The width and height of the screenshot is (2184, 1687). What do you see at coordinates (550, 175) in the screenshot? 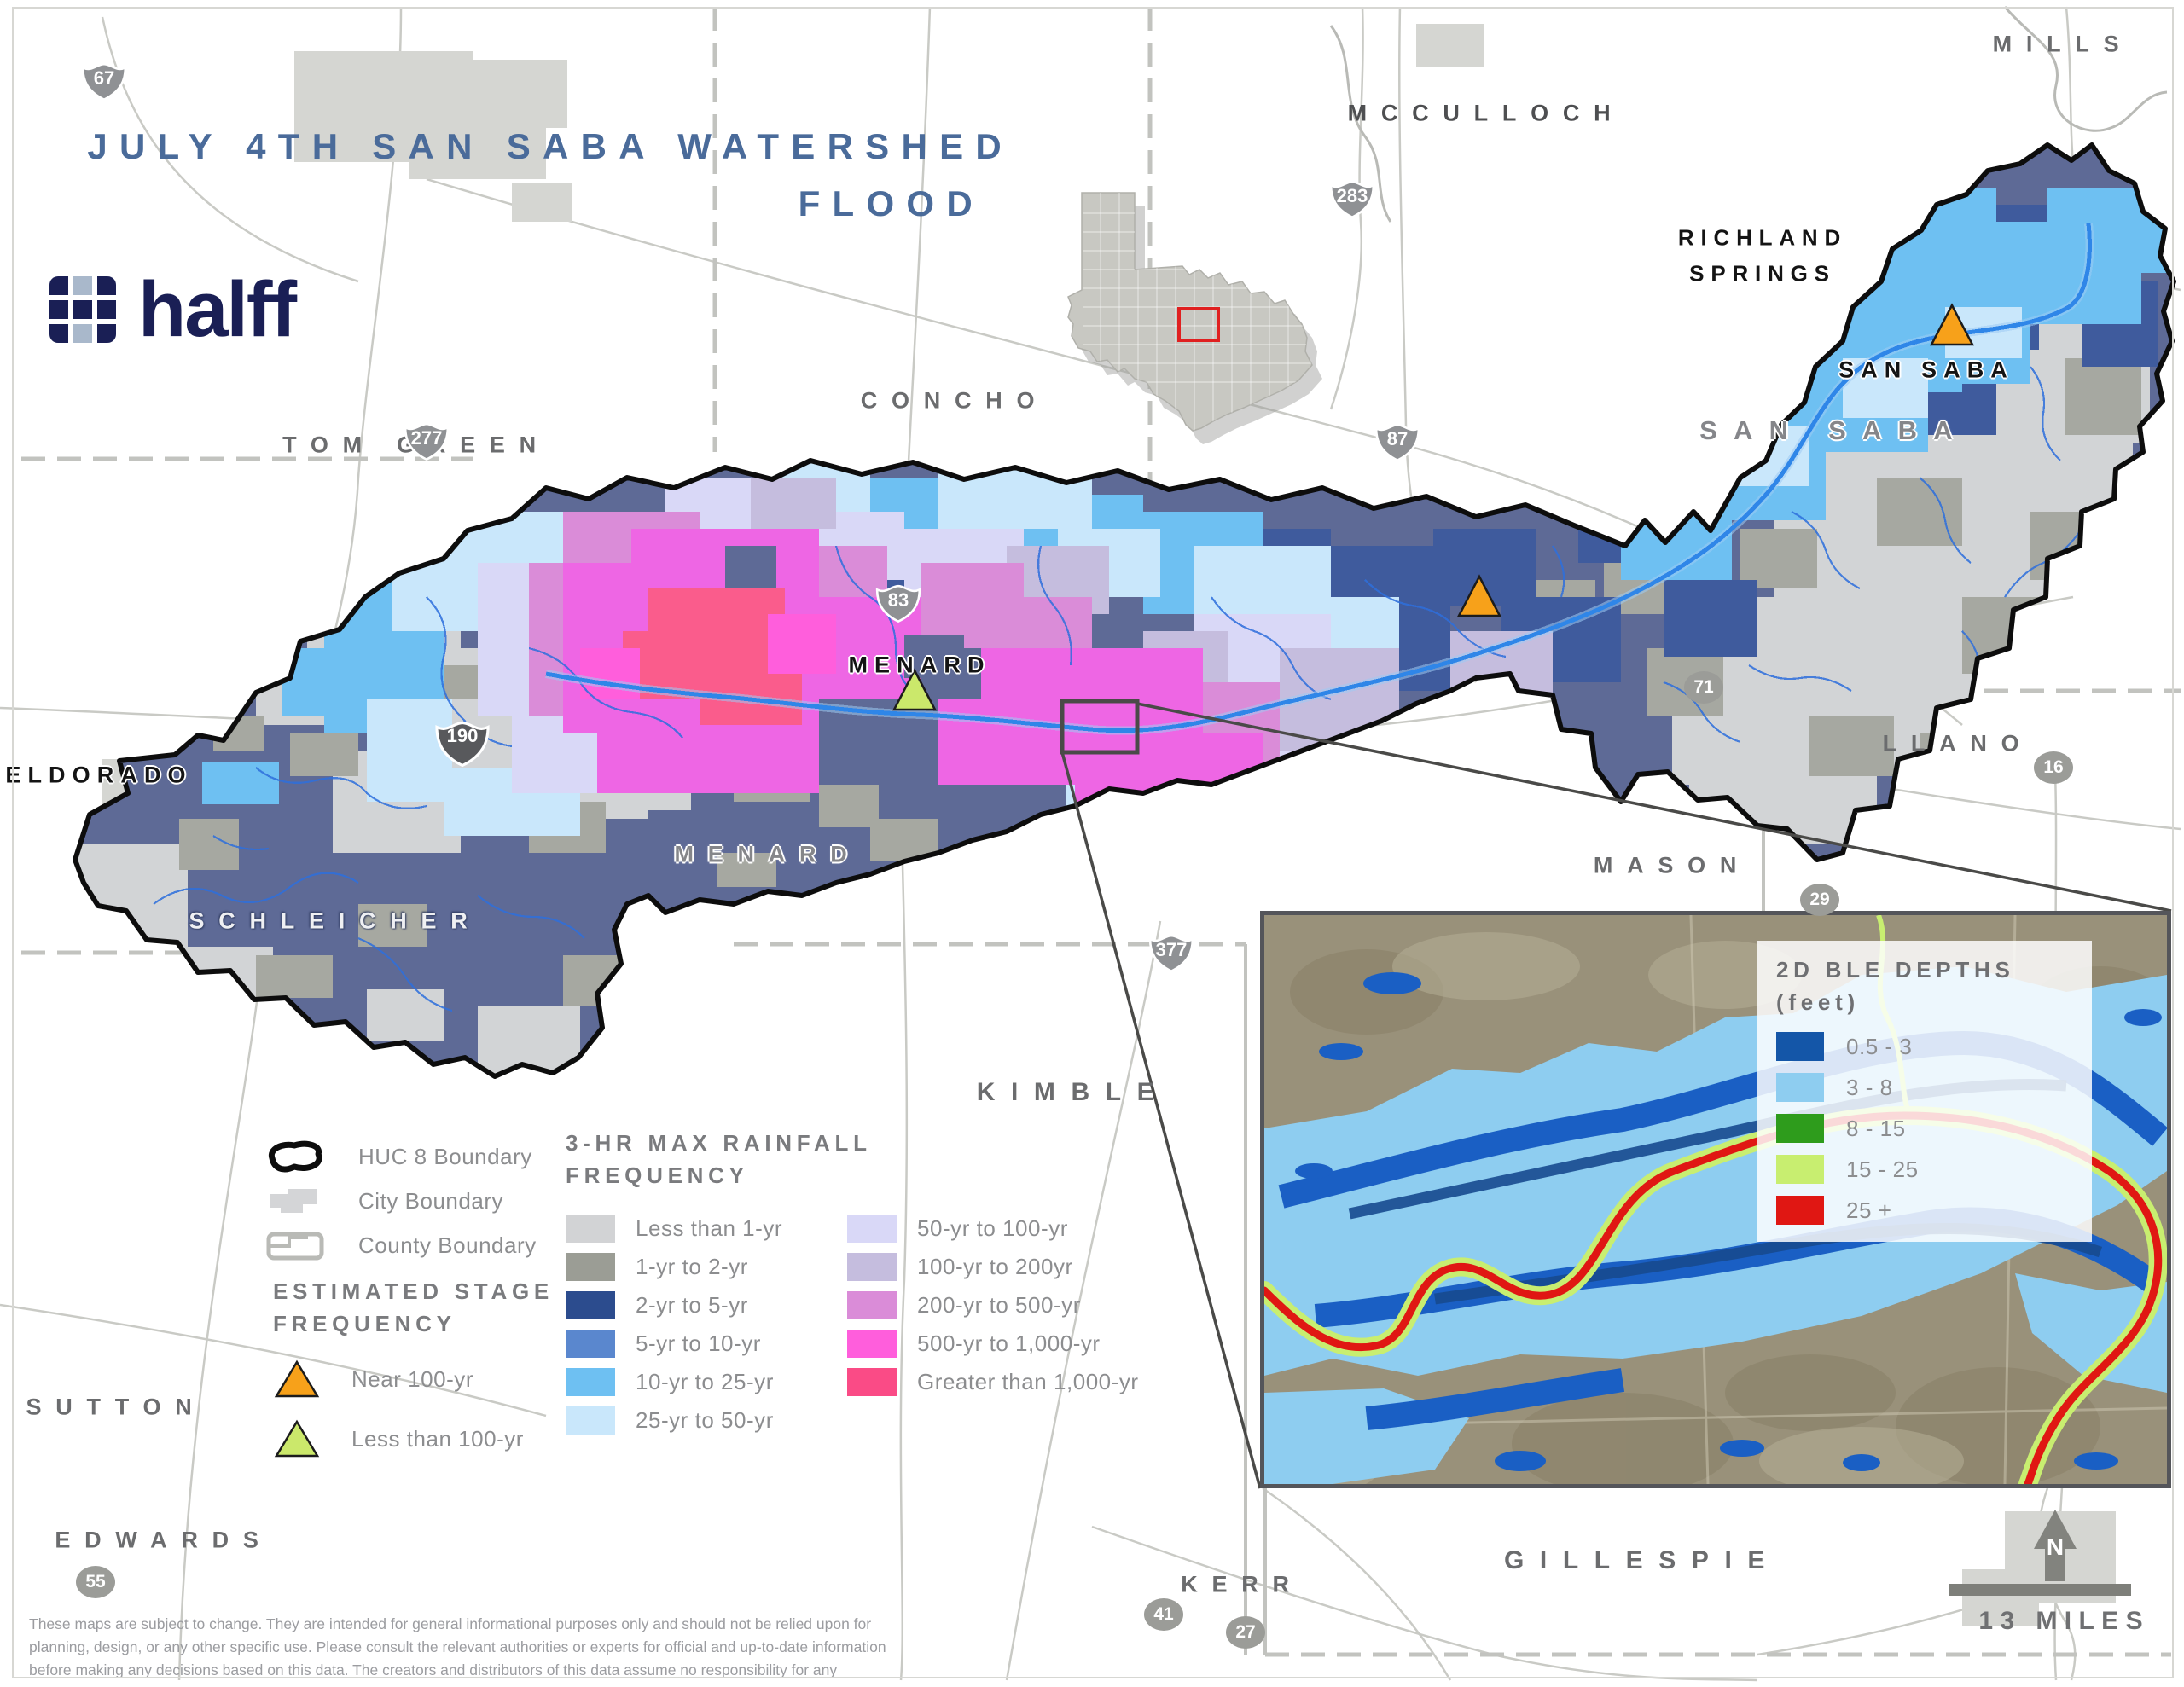
I see `map-title: JULY 4TH SAN SABA WATERSHED FLOOD` at bounding box center [550, 175].